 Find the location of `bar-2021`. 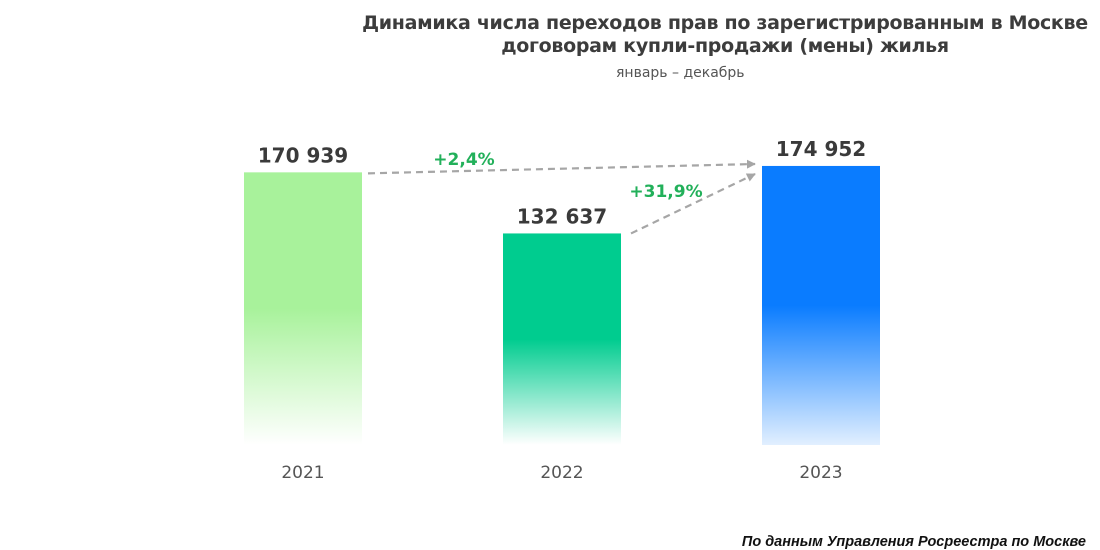

bar-2021 is located at coordinates (303, 308).